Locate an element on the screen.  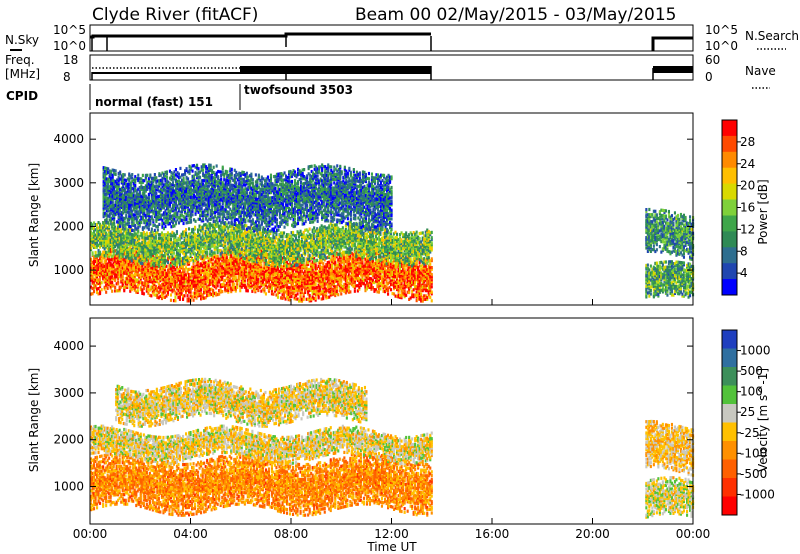
power-cell-1977 is located at coordinates (279, 271).